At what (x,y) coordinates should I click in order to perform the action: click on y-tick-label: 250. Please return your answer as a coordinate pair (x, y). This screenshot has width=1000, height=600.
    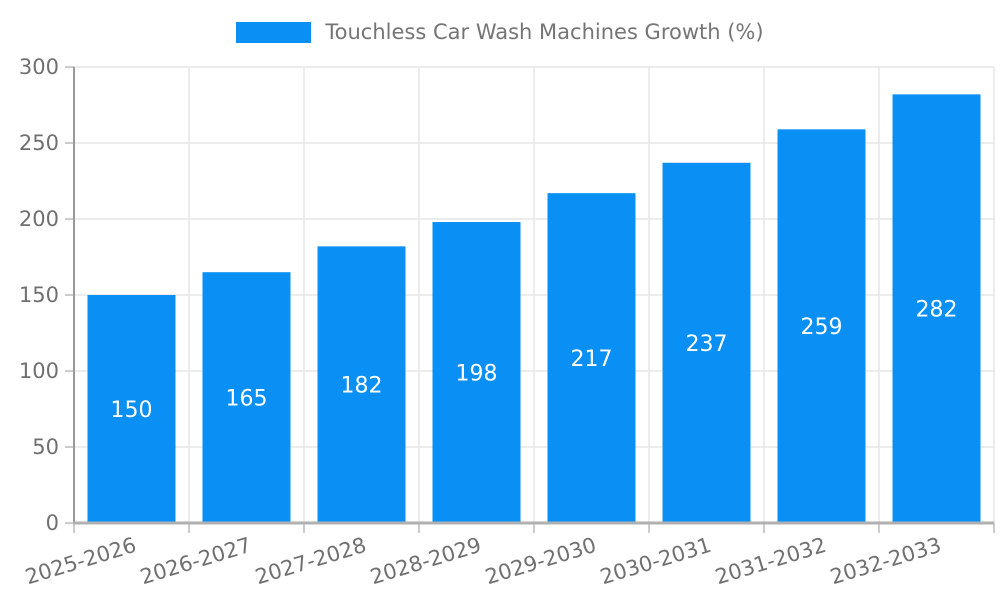
    Looking at the image, I should click on (39, 143).